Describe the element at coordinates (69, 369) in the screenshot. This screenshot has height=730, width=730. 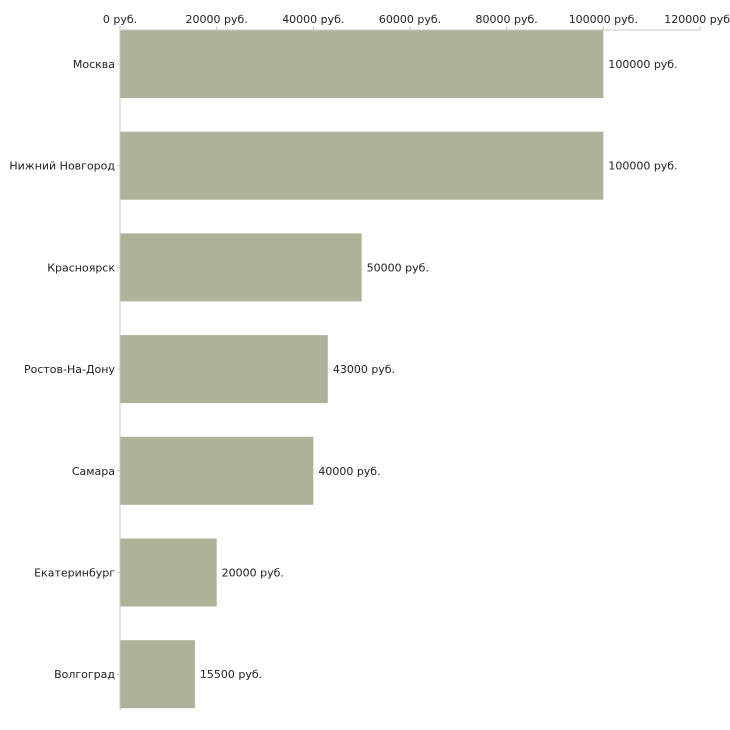
I see `category-label: Ростов-На-Дону` at that location.